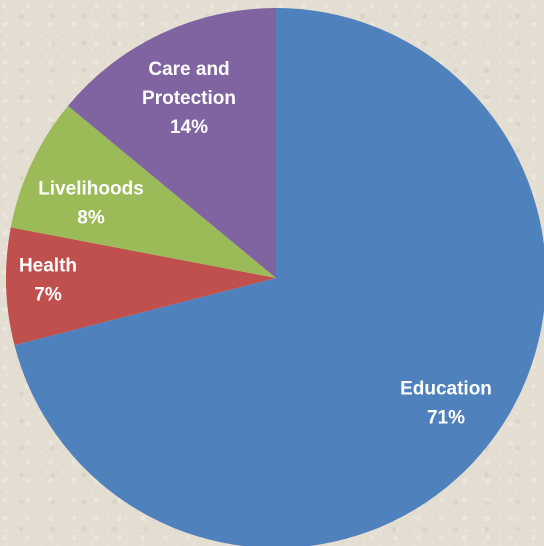 This screenshot has height=546, width=544. What do you see at coordinates (48, 266) in the screenshot?
I see `slice-label-line: Health` at bounding box center [48, 266].